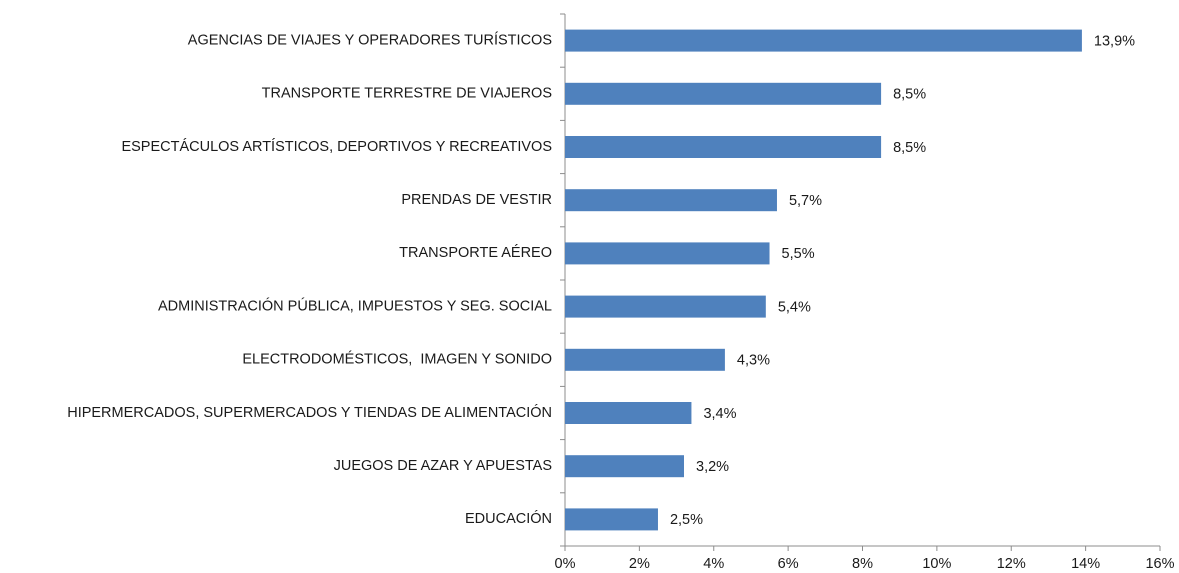 The height and width of the screenshot is (573, 1179). What do you see at coordinates (397, 359) in the screenshot?
I see `y-tick-label: ELECTRODOMÉSTICOS, IMAGEN Y SONIDO` at bounding box center [397, 359].